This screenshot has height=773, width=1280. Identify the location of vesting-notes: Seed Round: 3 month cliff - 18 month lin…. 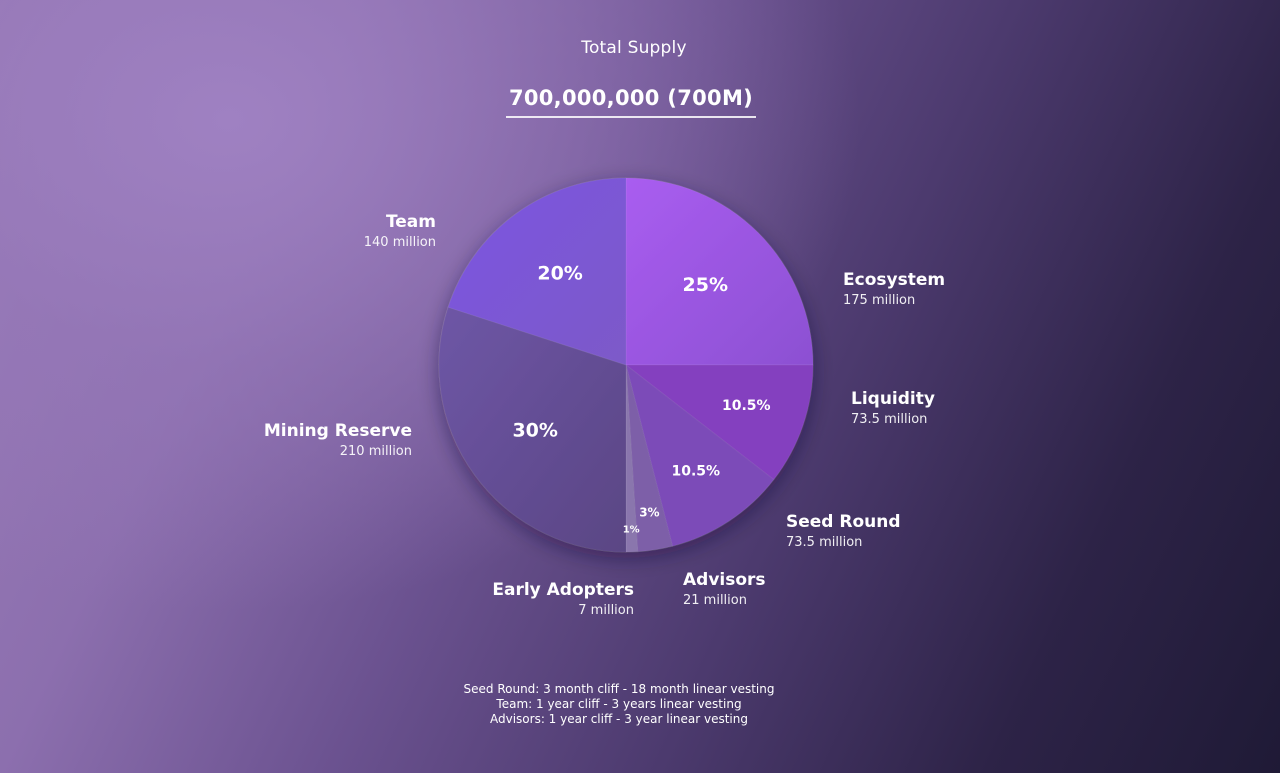
(619, 704).